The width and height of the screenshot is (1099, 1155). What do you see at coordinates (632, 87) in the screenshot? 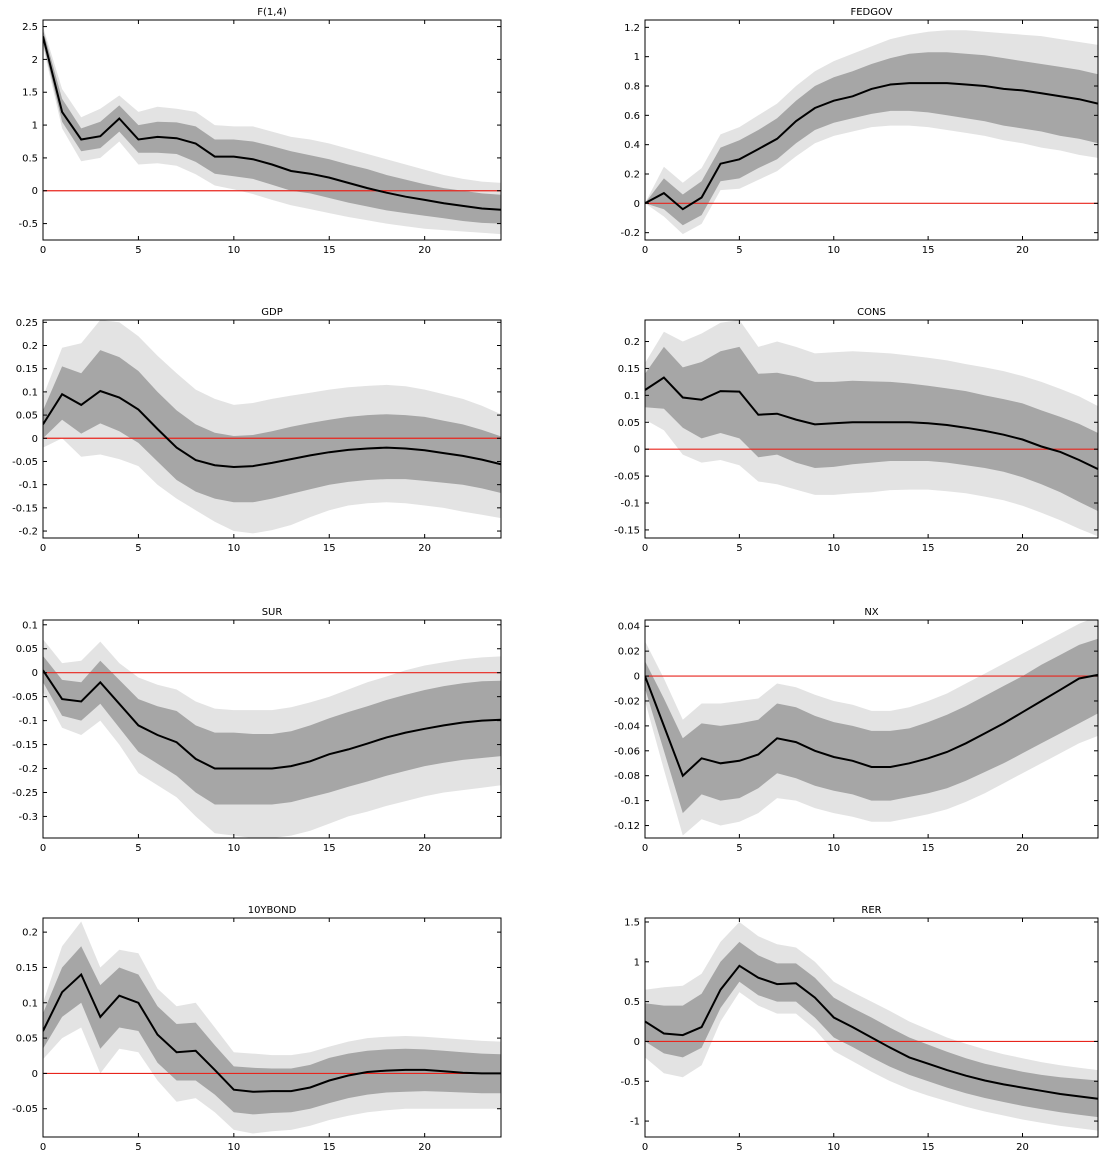
I see `y-tick-label: 0.8` at bounding box center [632, 87].